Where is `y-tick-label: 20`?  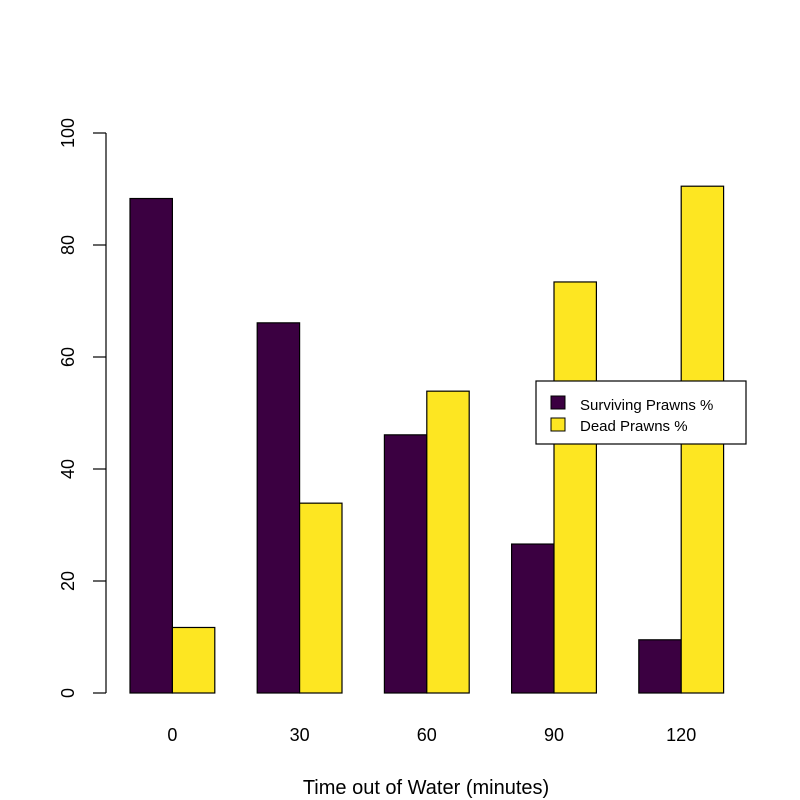 y-tick-label: 20 is located at coordinates (68, 581).